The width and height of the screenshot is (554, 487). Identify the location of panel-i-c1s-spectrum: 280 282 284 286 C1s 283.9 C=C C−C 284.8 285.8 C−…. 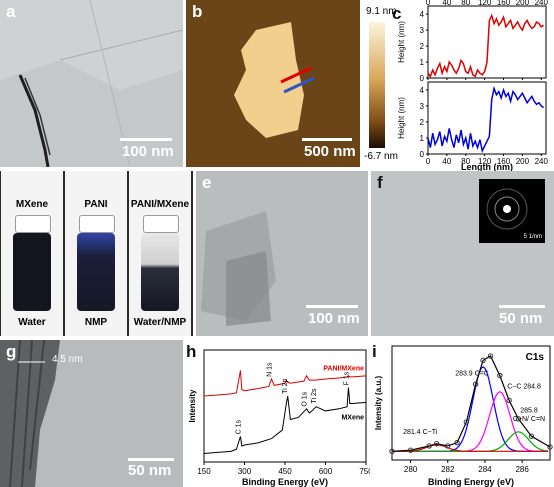
(463, 413).